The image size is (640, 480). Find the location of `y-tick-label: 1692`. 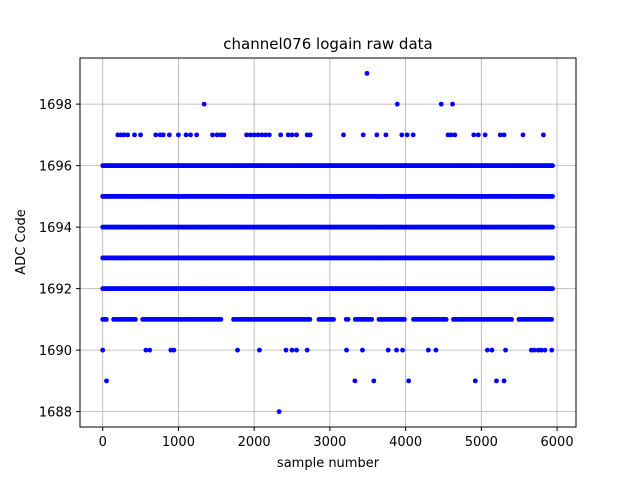

y-tick-label: 1692 is located at coordinates (55, 290).